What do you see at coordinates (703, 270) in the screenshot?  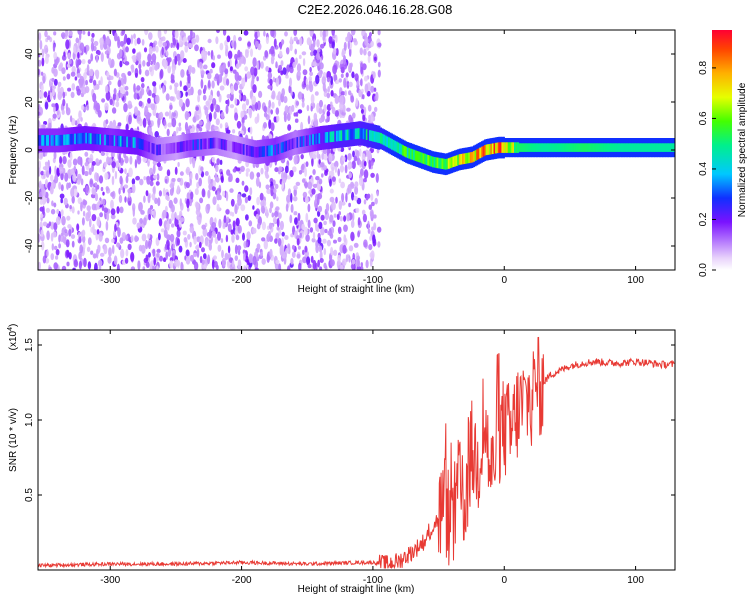 I see `colorbar-tick-label: 0.0` at bounding box center [703, 270].